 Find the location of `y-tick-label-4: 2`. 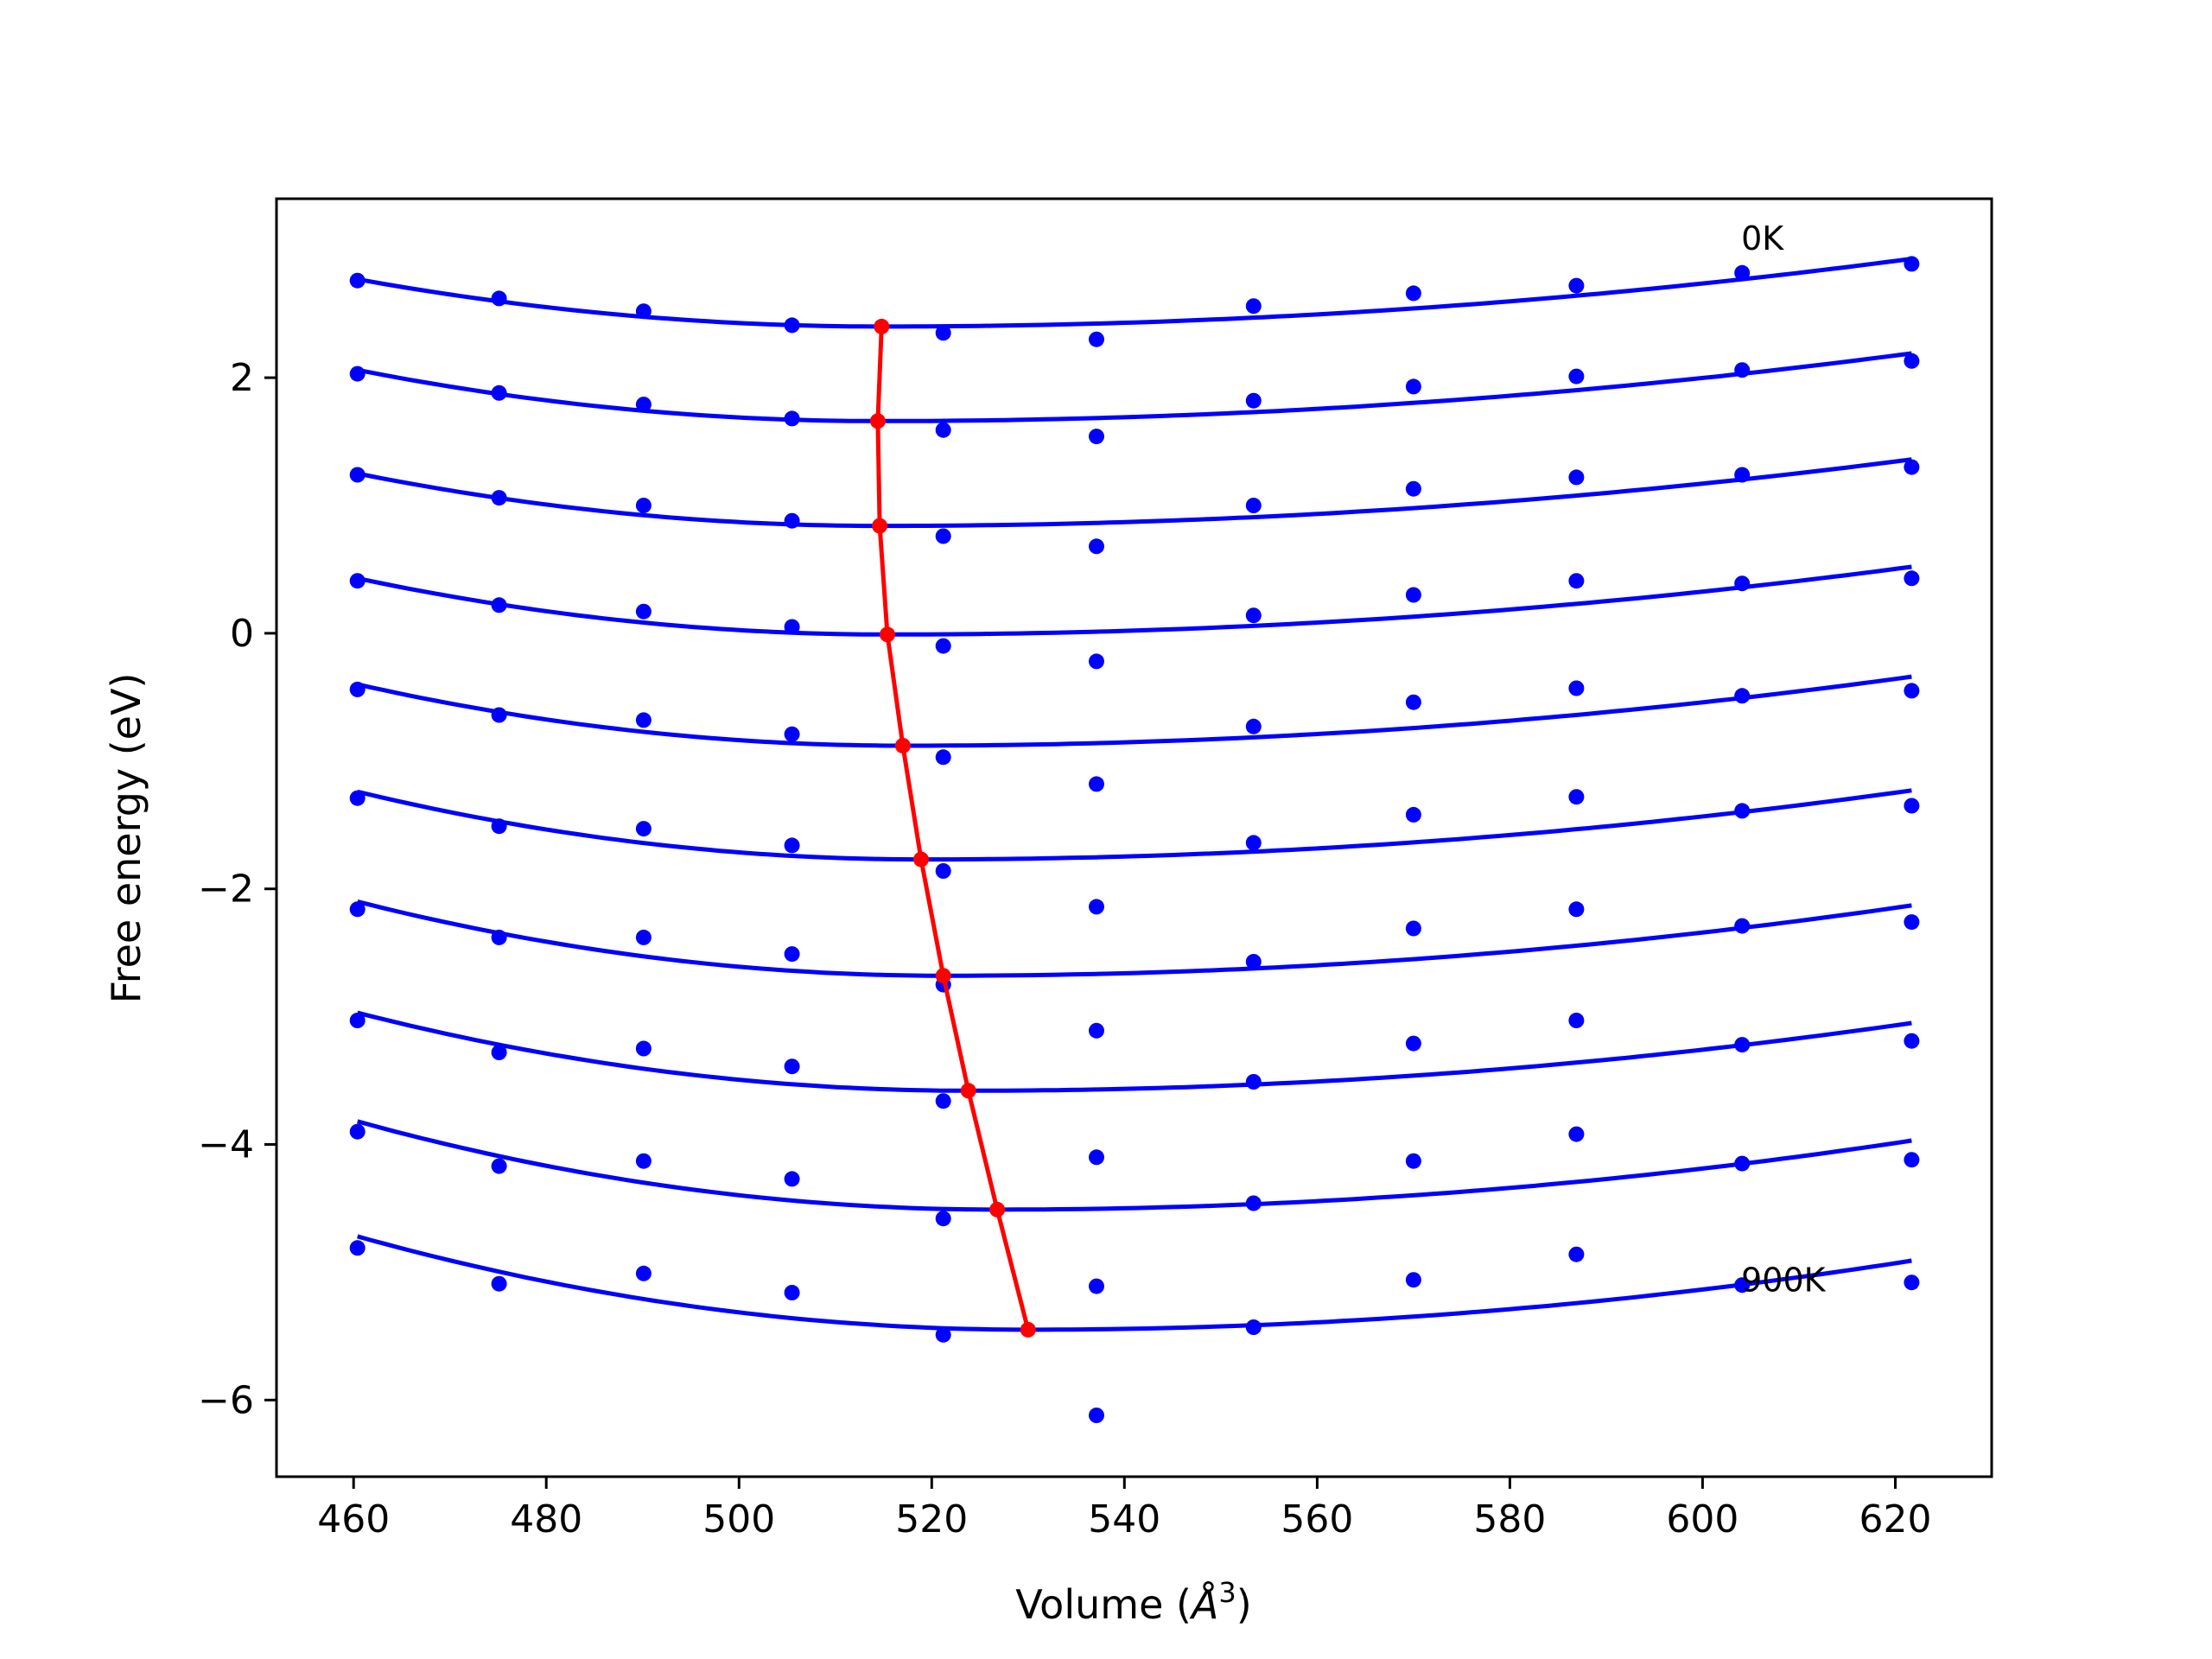

y-tick-label-4: 2 is located at coordinates (242, 378).